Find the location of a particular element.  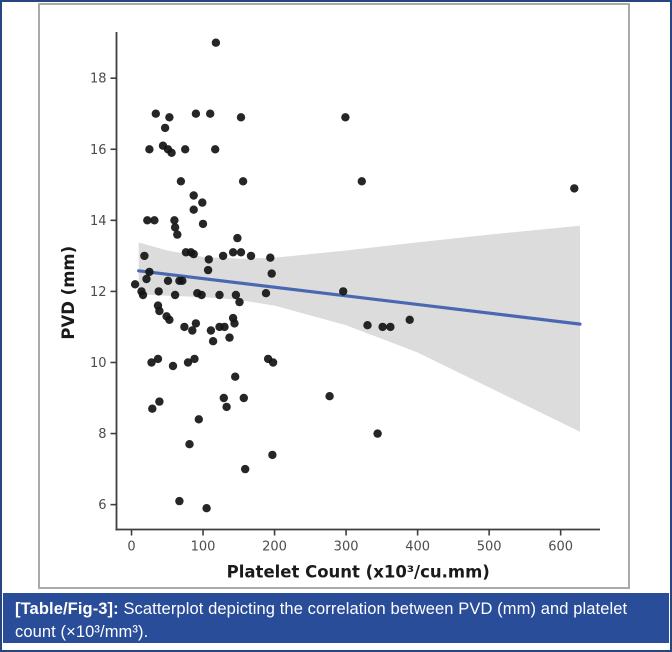

regression-line is located at coordinates (359, 297).